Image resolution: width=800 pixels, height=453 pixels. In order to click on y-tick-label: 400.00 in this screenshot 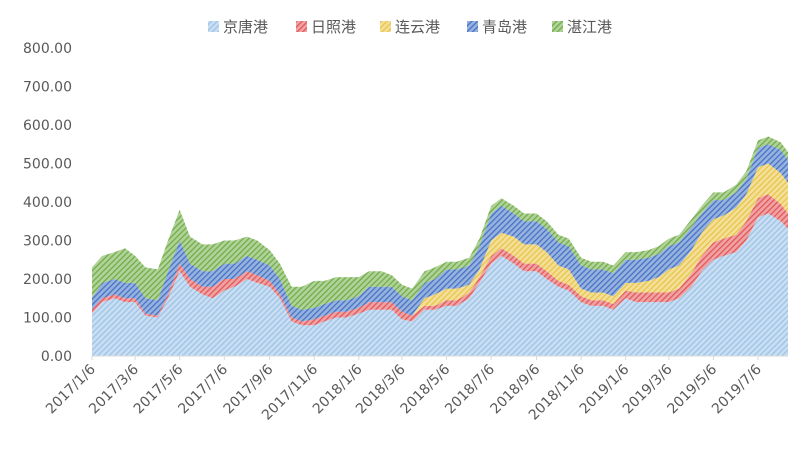, I will do `click(47, 203)`.